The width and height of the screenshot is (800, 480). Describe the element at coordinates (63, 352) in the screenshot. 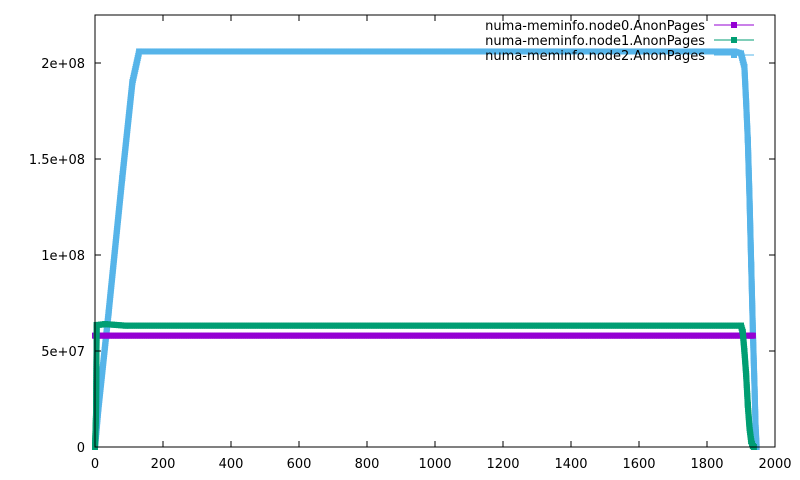

I see `y-tick-label: 5e+07` at that location.